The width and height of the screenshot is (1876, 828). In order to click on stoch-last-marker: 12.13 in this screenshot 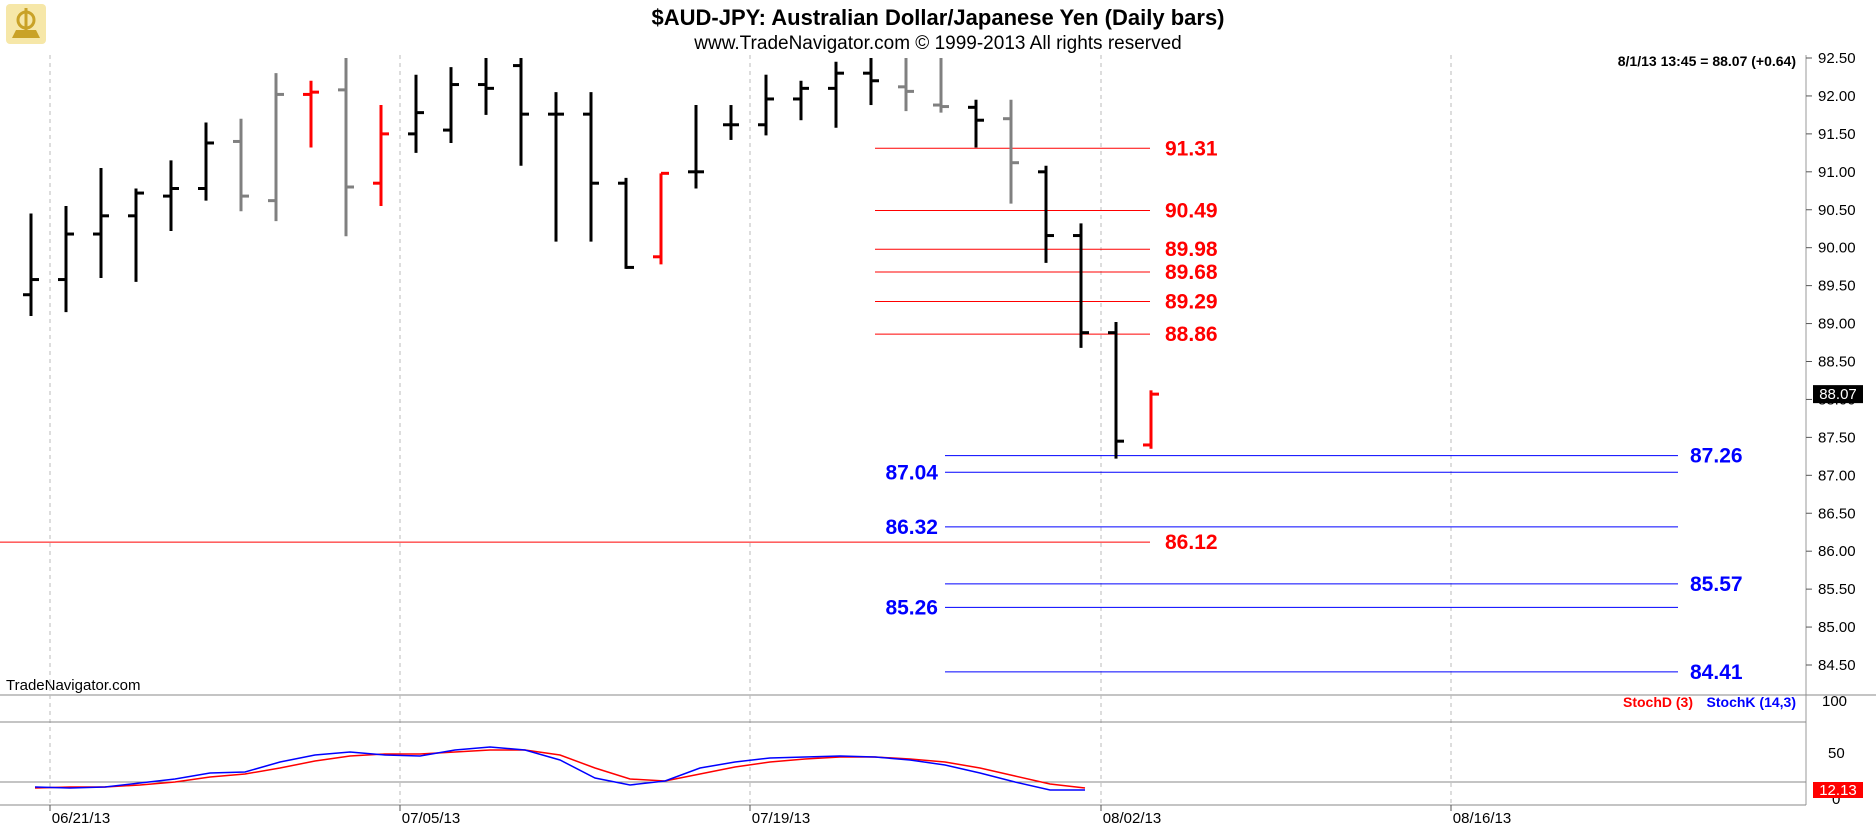, I will do `click(1838, 790)`.